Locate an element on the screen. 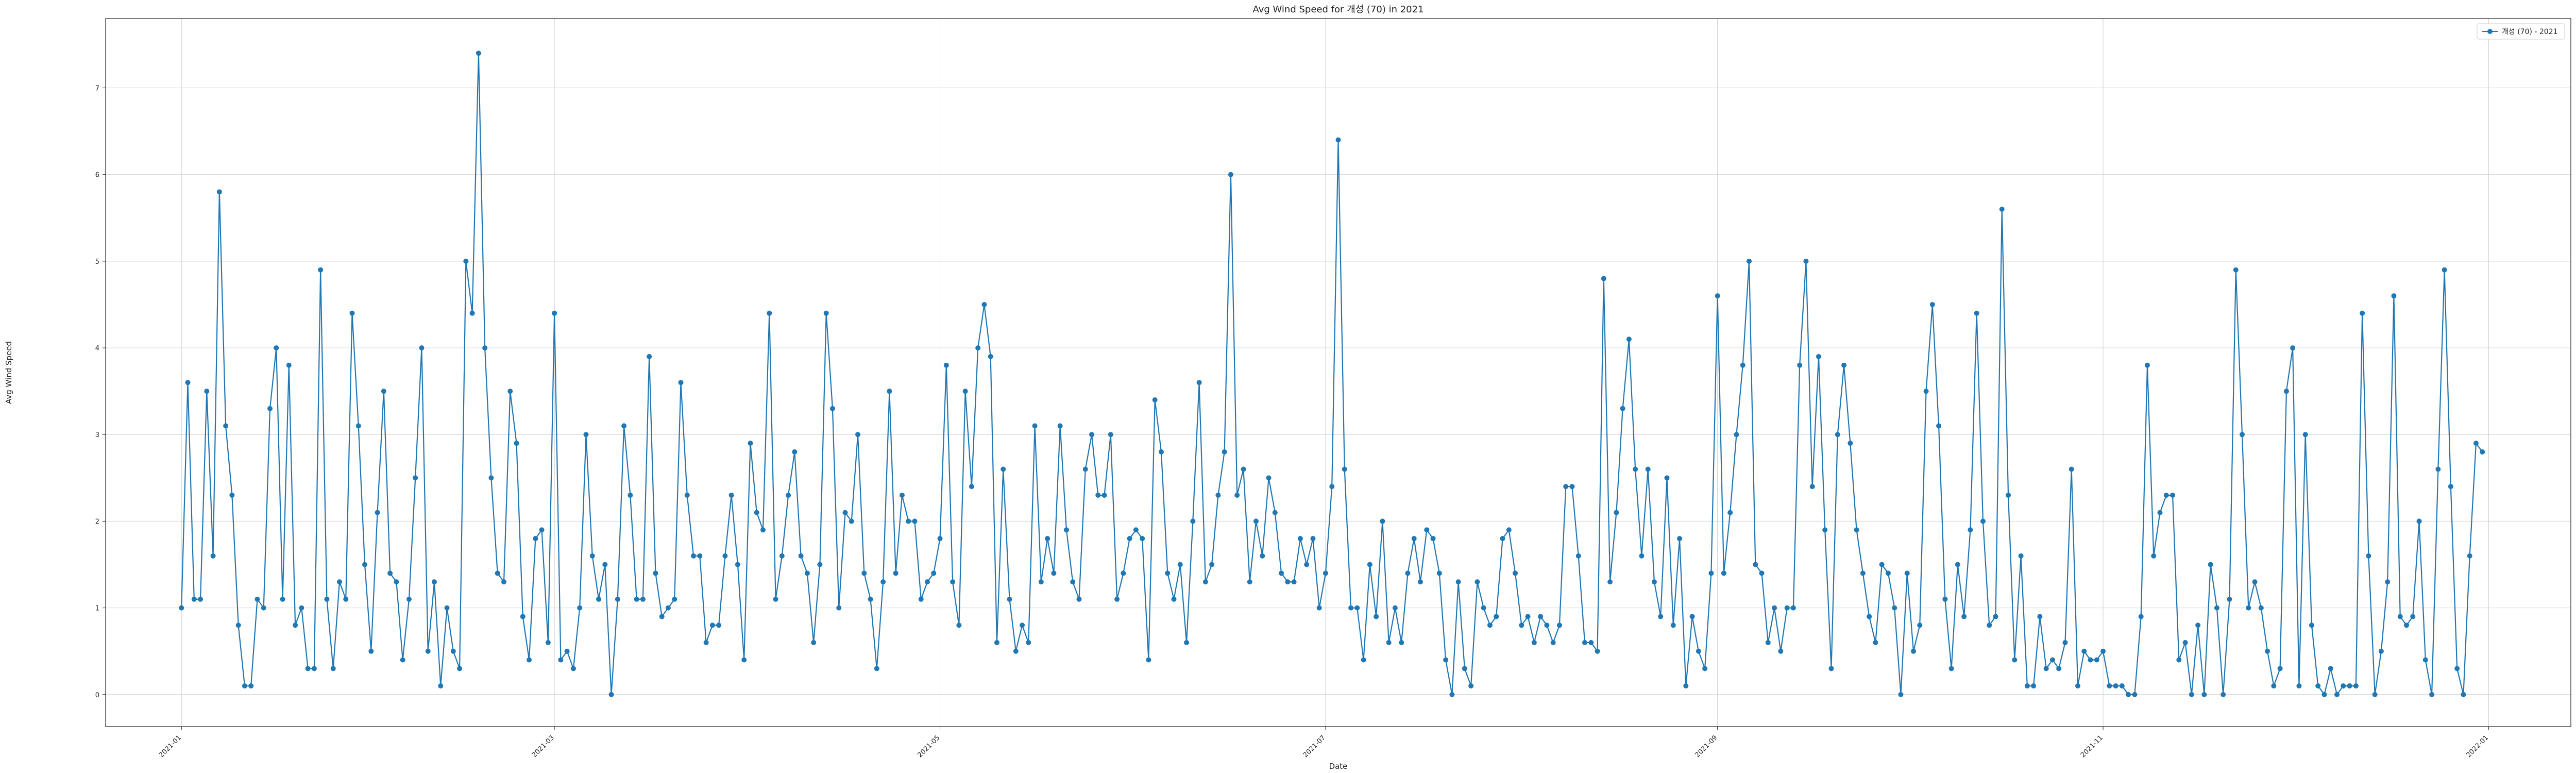  y-axis: 0 1 2 3 4 5 6 7 is located at coordinates (100, 392).